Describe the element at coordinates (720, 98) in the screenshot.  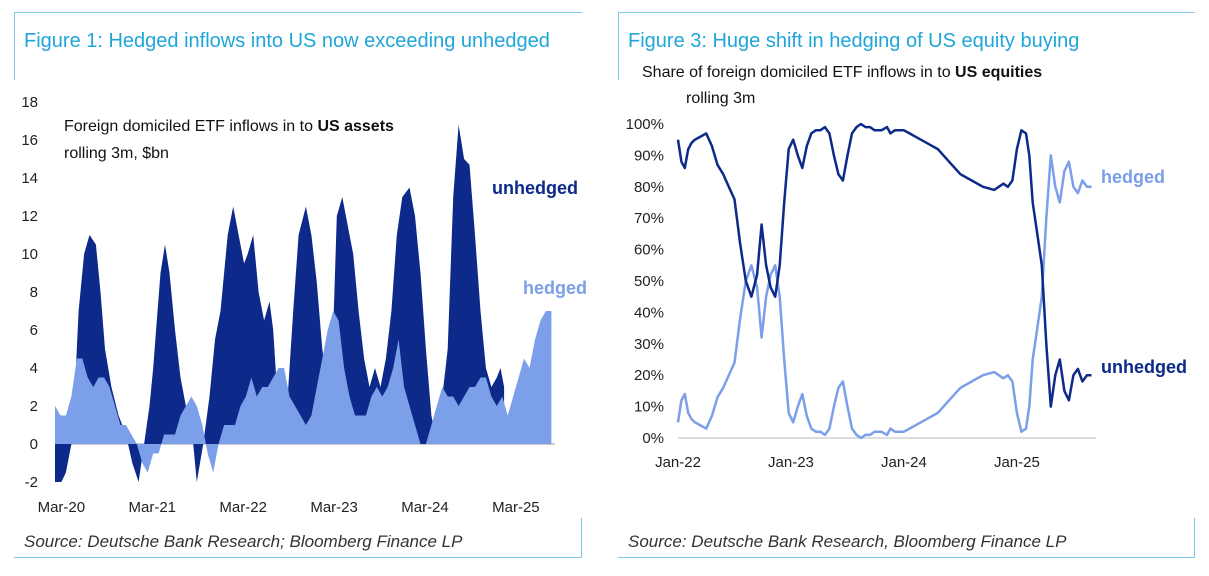
I see `chart2-subtitle-line2: rolling 3m` at that location.